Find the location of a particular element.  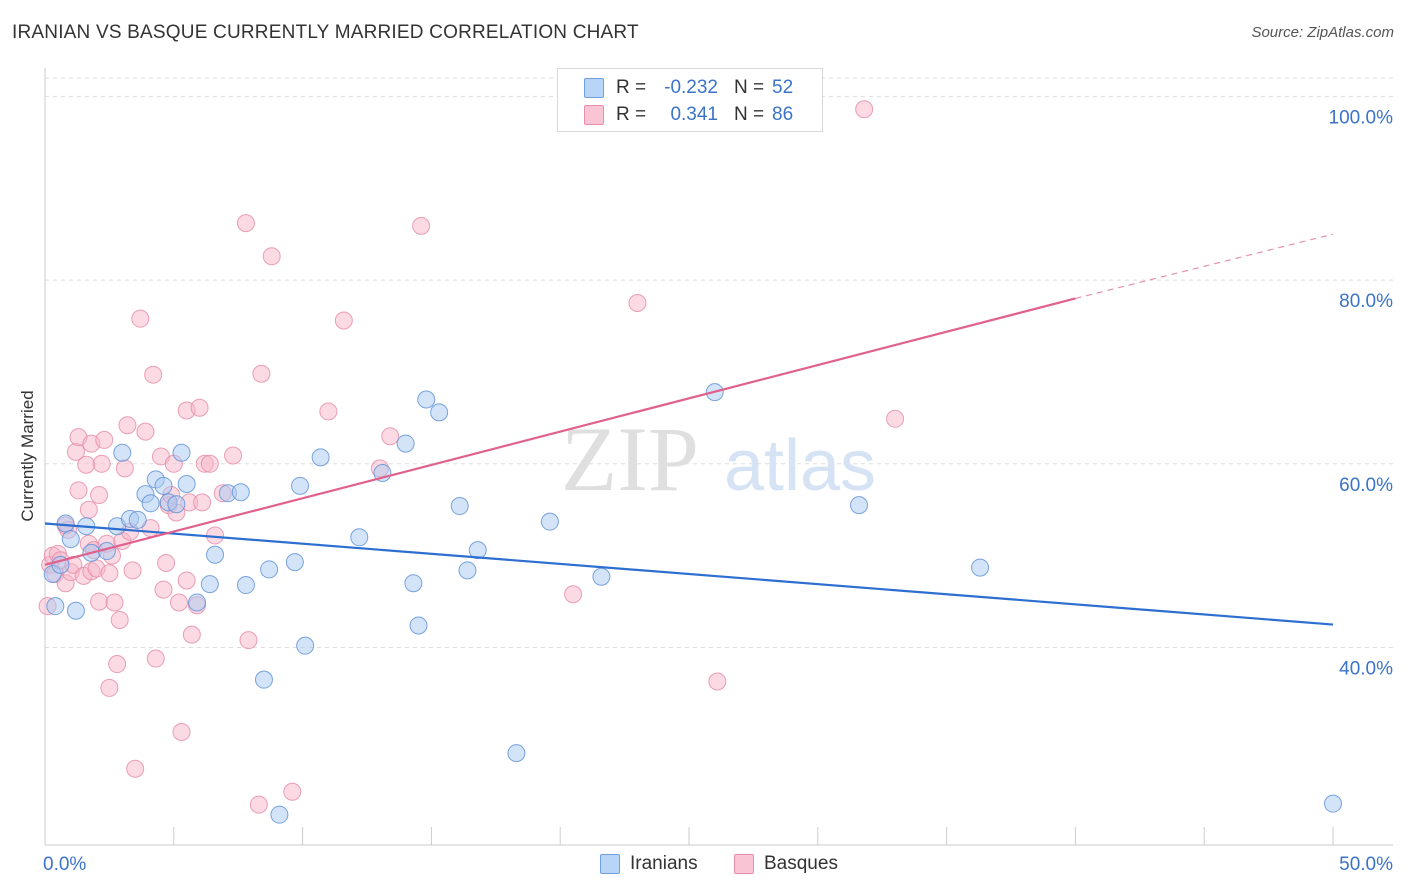

legend-row-basques: R = 0.341 N = 86 is located at coordinates (690, 114).